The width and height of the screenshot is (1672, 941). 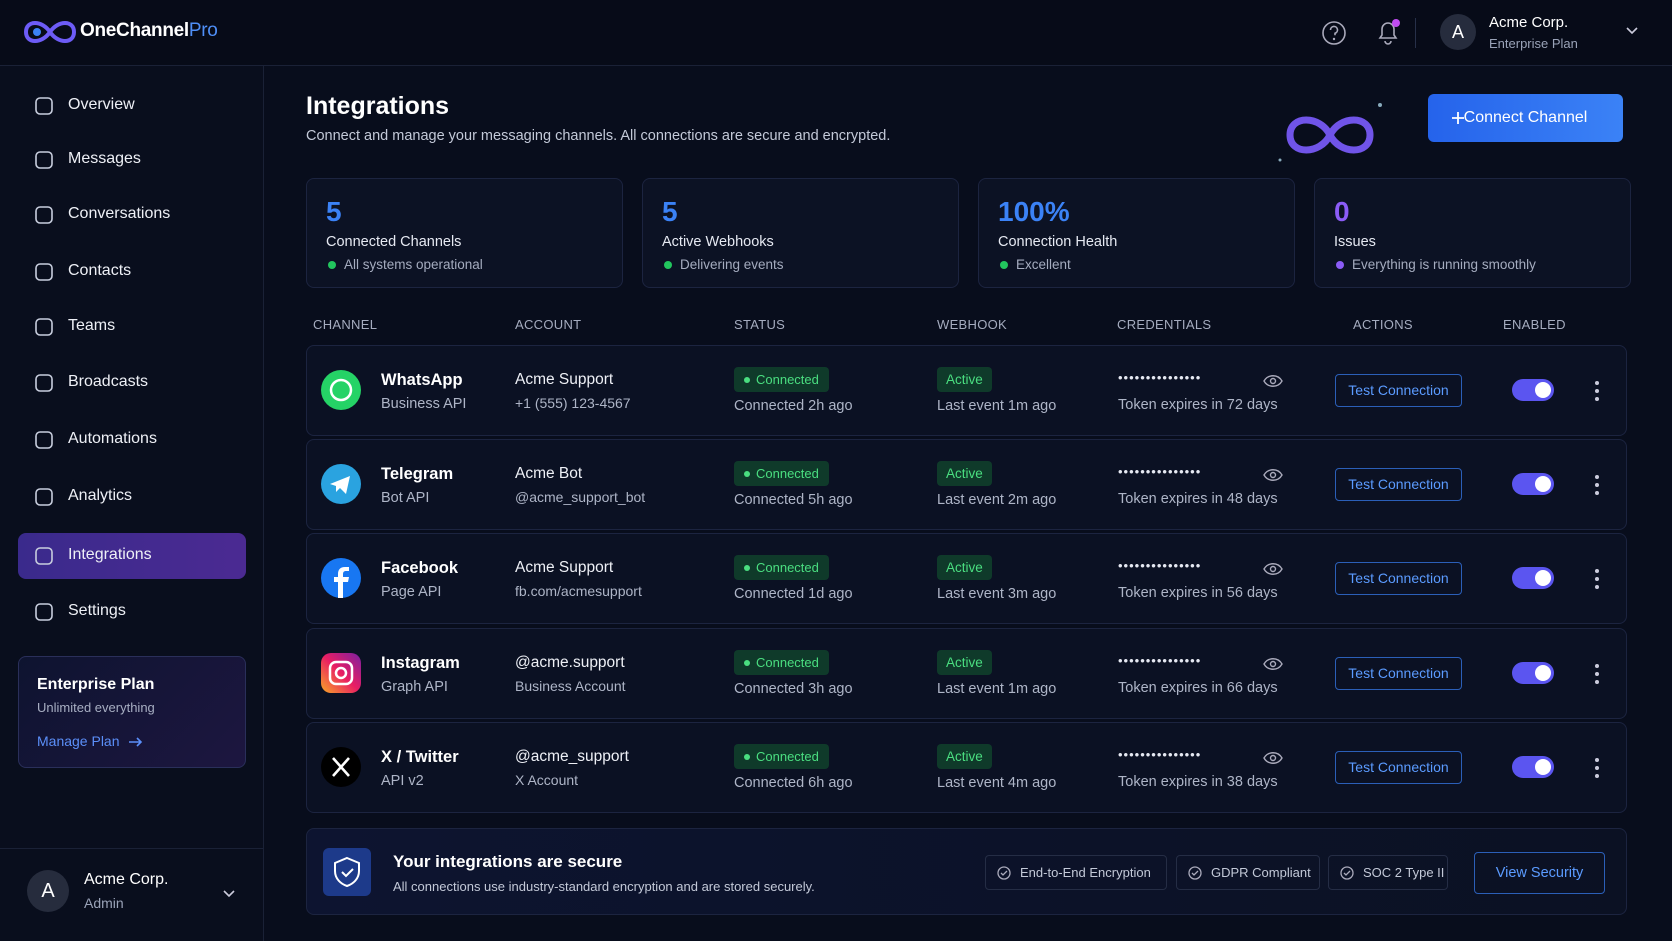 What do you see at coordinates (119, 213) in the screenshot?
I see `nav-item: Conversations` at bounding box center [119, 213].